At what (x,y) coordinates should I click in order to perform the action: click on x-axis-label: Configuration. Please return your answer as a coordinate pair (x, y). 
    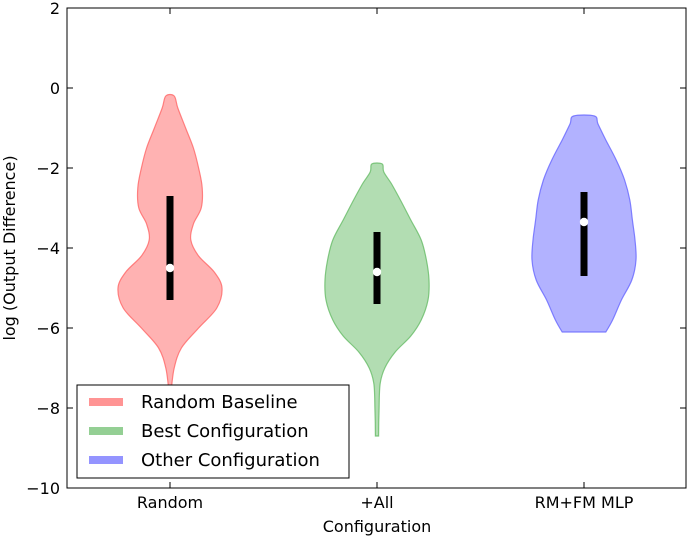
    Looking at the image, I should click on (377, 526).